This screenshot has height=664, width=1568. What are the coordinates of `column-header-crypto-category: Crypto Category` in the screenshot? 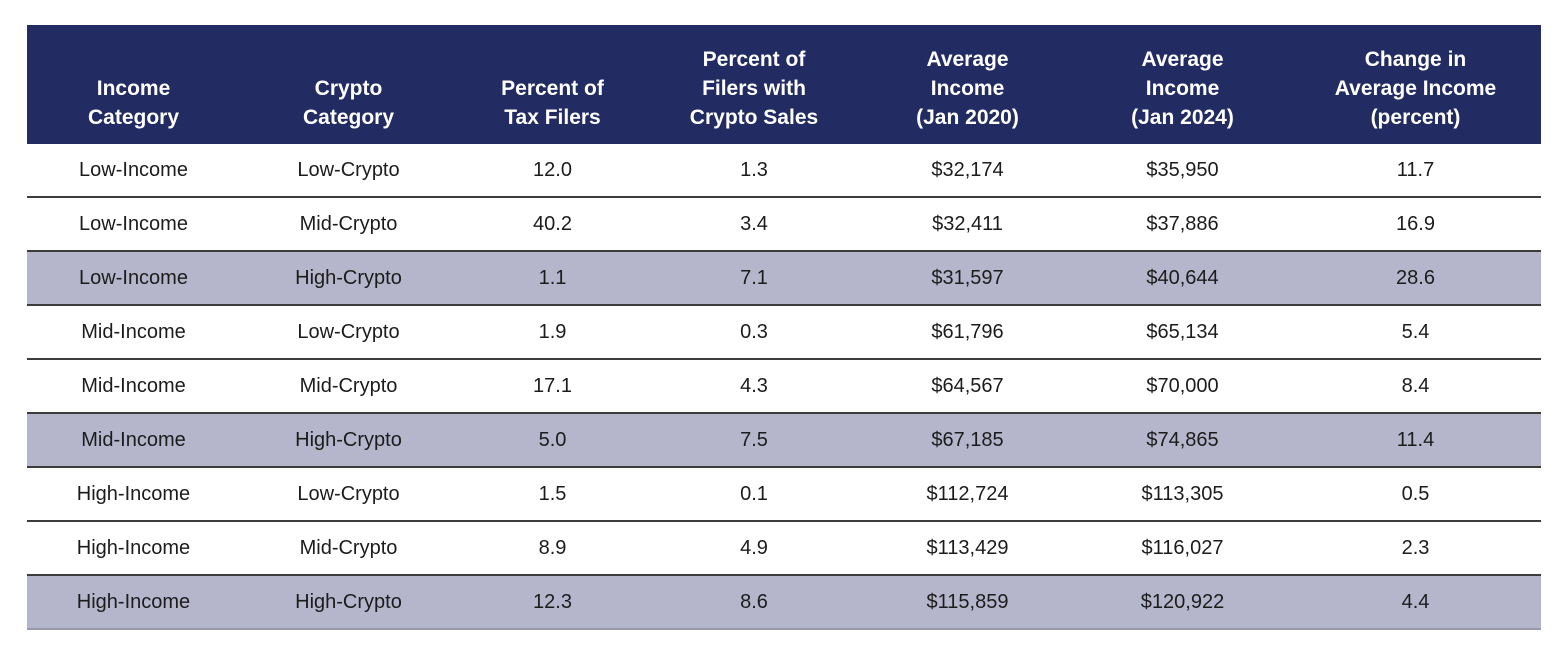 It's located at (348, 84).